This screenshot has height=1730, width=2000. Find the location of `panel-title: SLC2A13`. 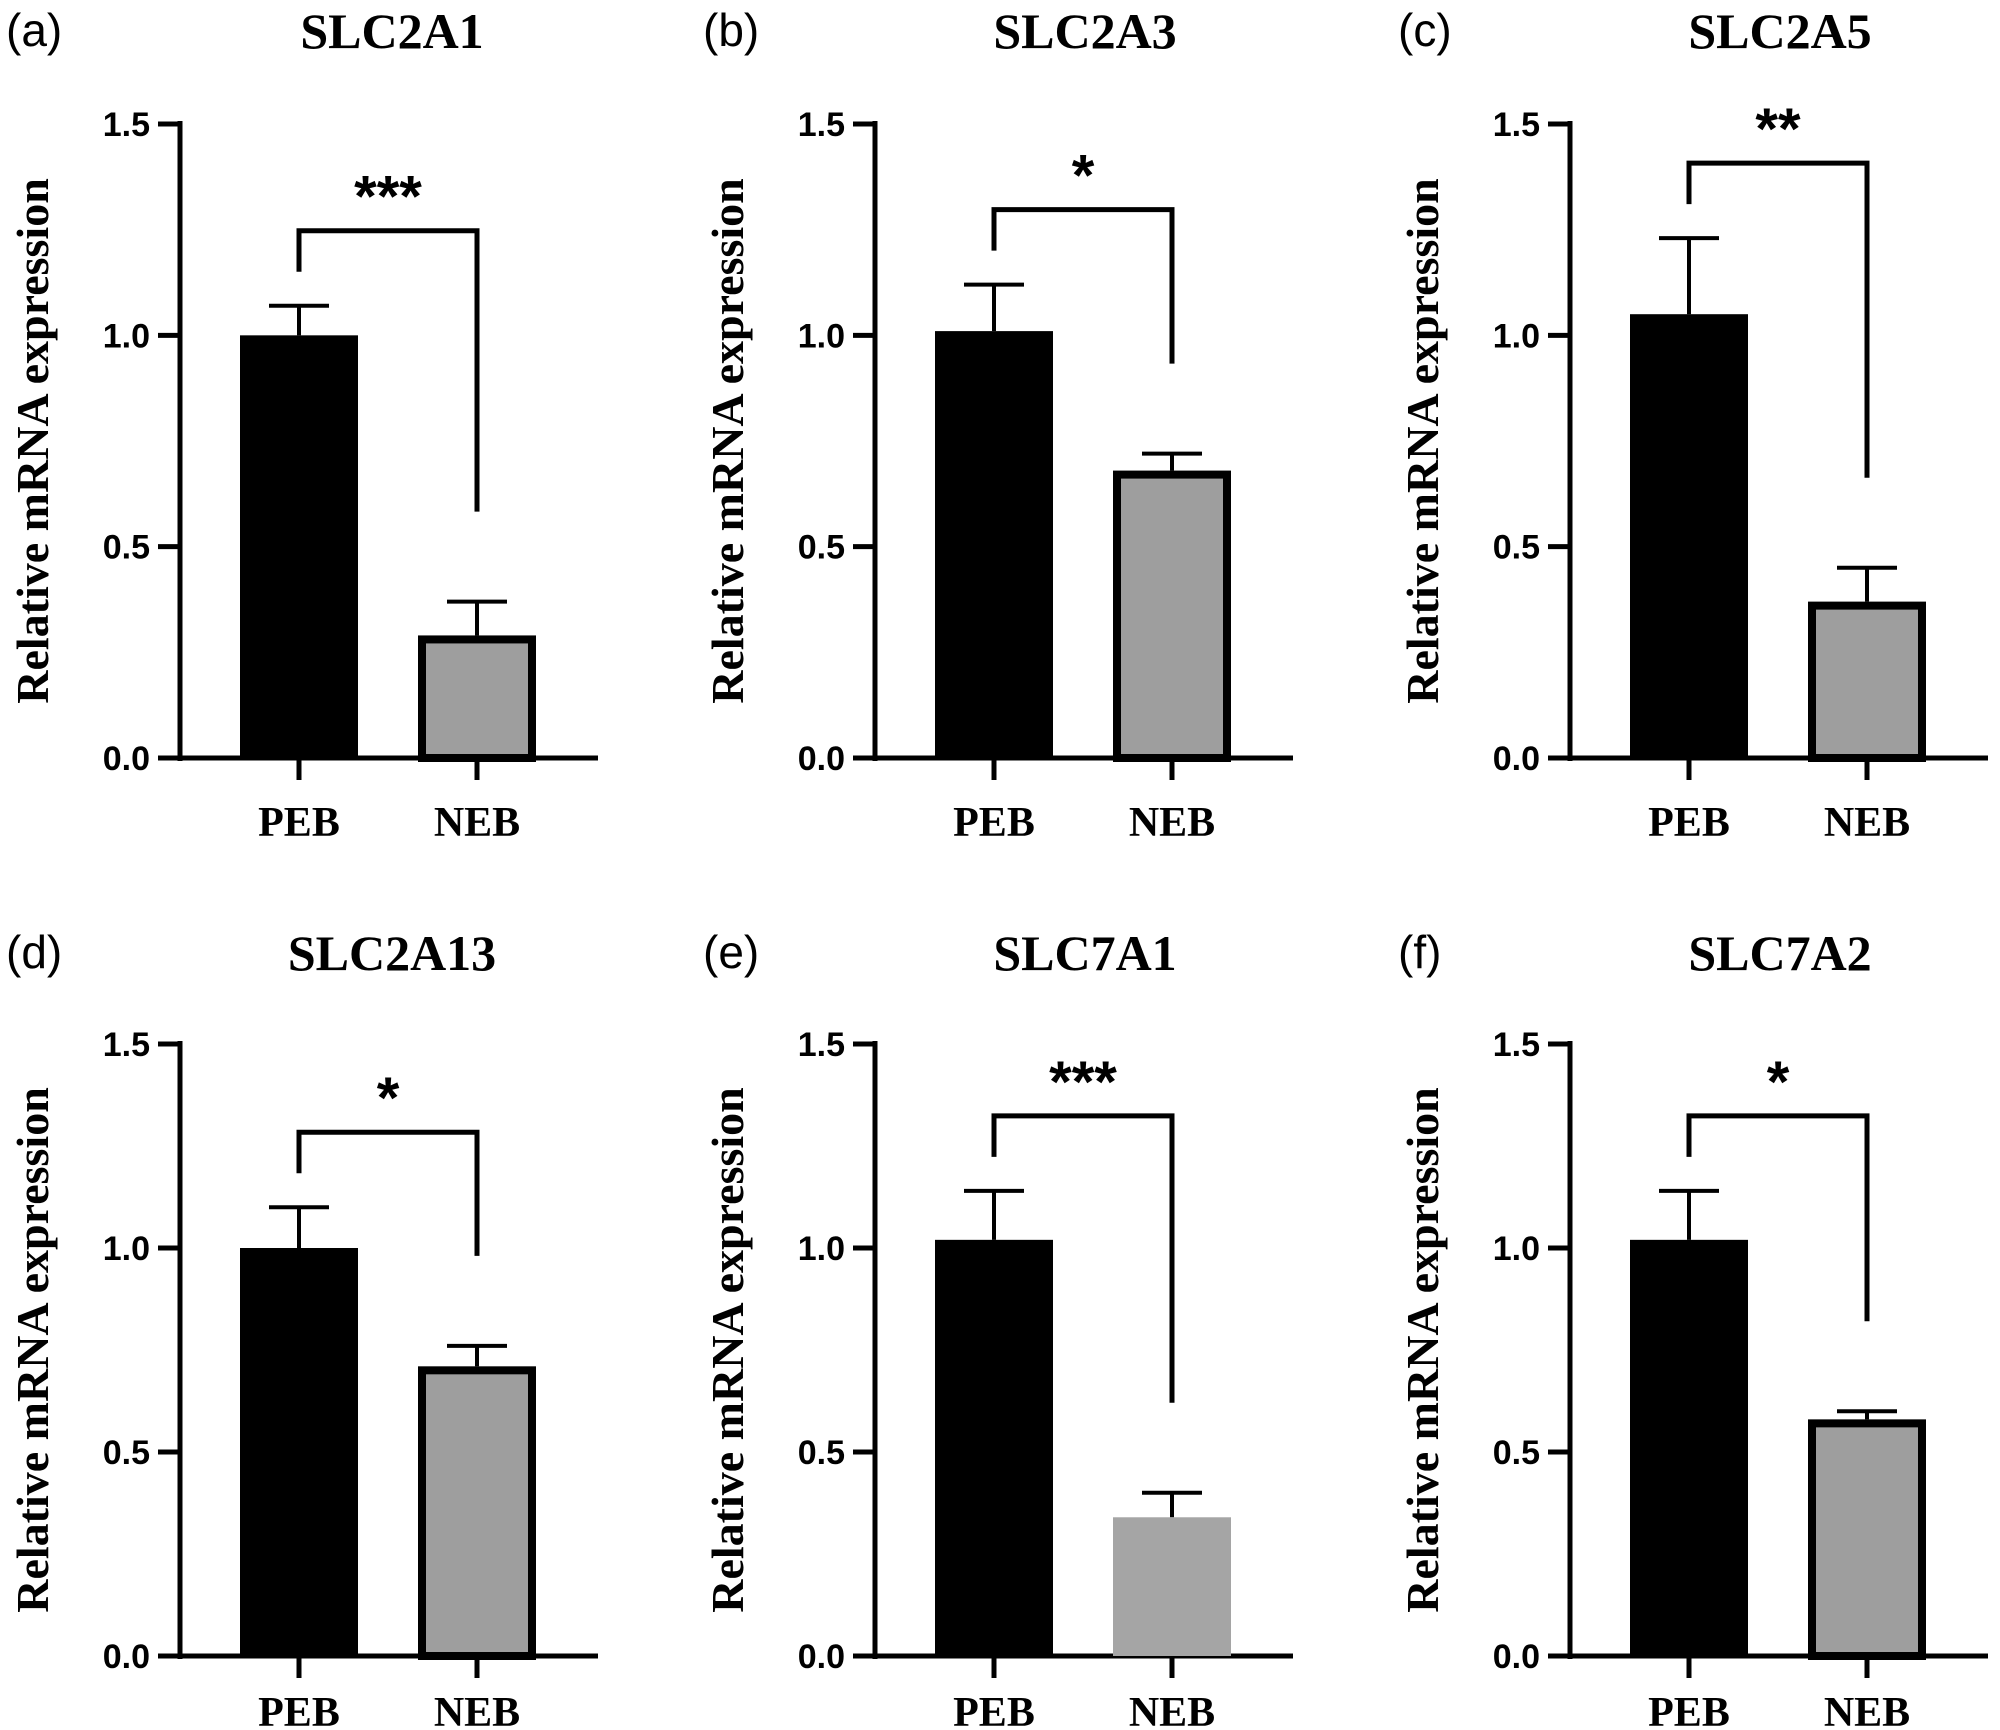

panel-title: SLC2A13 is located at coordinates (392, 953).